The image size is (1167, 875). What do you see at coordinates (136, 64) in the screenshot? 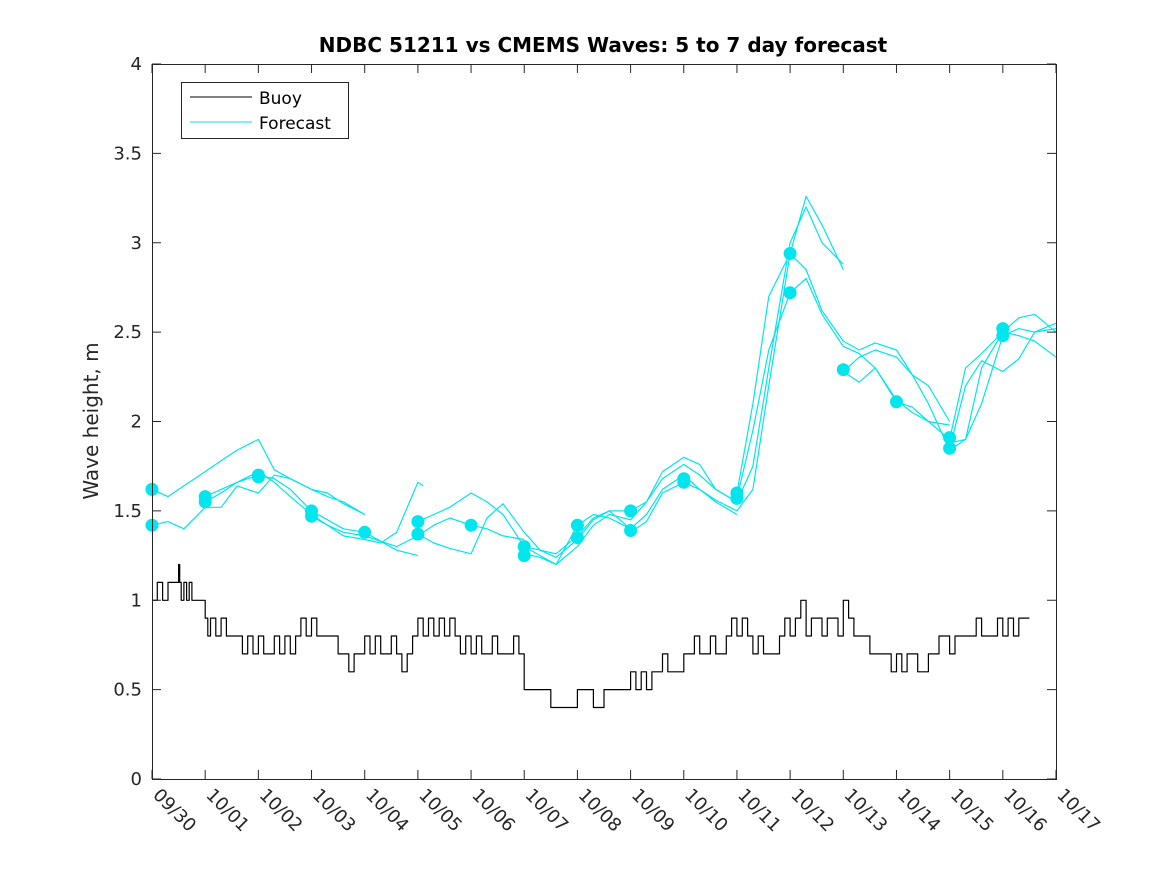
I see `y-tick-label: 4` at bounding box center [136, 64].